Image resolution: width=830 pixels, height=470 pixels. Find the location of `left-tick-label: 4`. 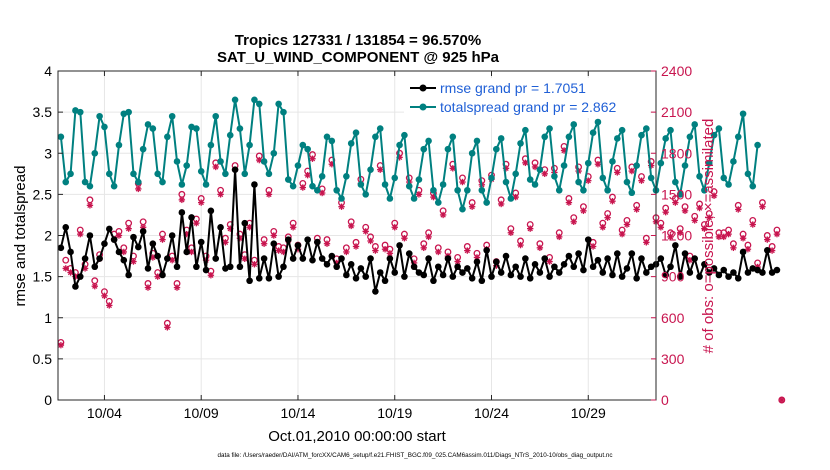

left-tick-label: 4 is located at coordinates (48, 71).